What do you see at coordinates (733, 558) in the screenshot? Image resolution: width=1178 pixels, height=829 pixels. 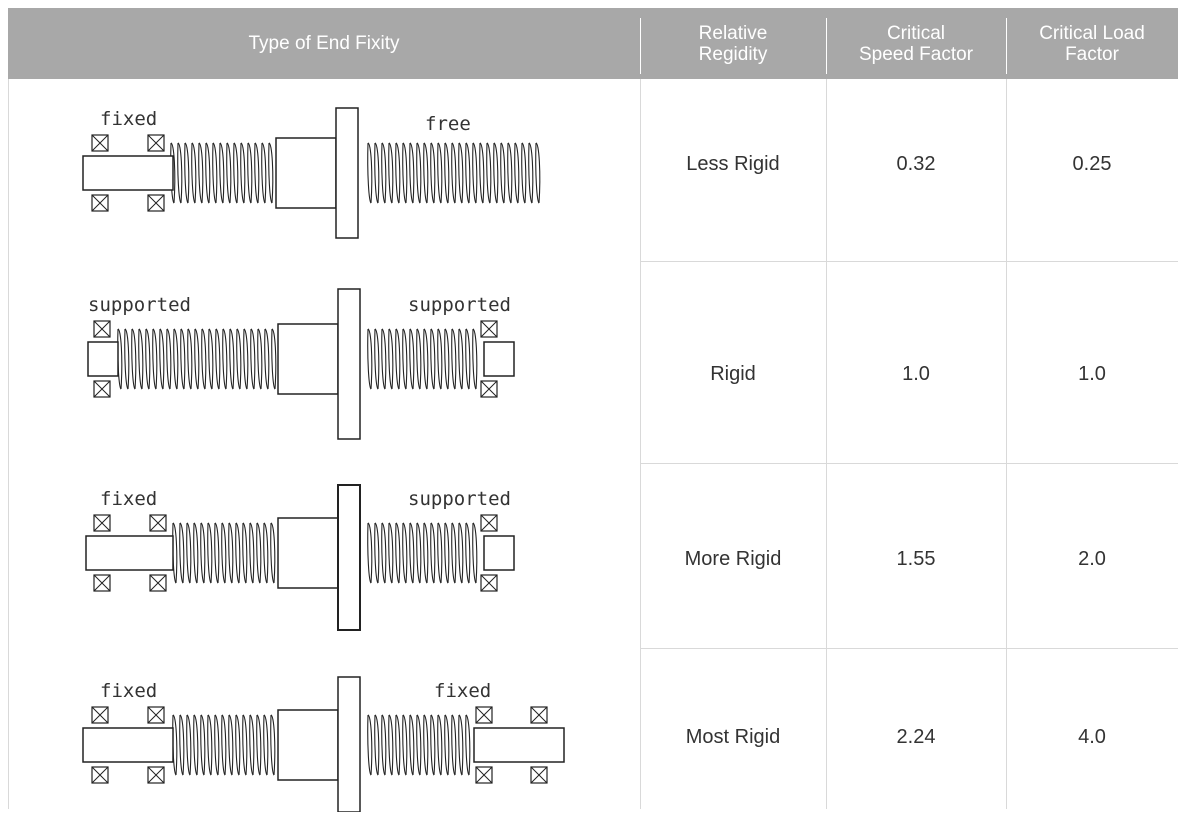 I see `rigidity-cell: More Rigid` at bounding box center [733, 558].